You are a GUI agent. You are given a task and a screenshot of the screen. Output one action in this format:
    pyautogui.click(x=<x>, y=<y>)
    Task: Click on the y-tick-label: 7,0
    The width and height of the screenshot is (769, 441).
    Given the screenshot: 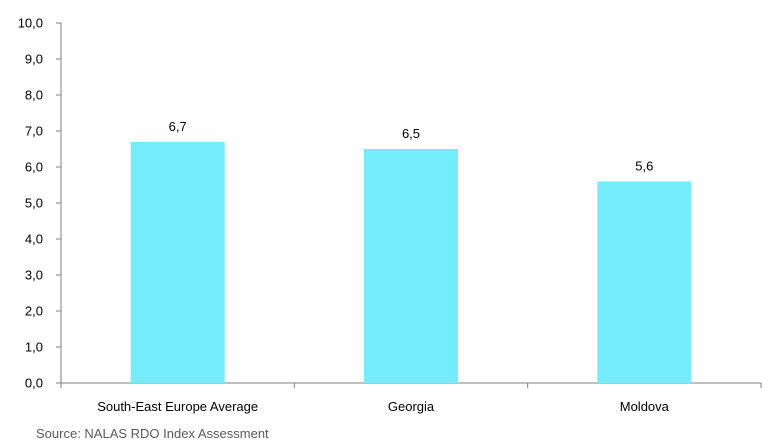 What is the action you would take?
    pyautogui.click(x=34, y=131)
    